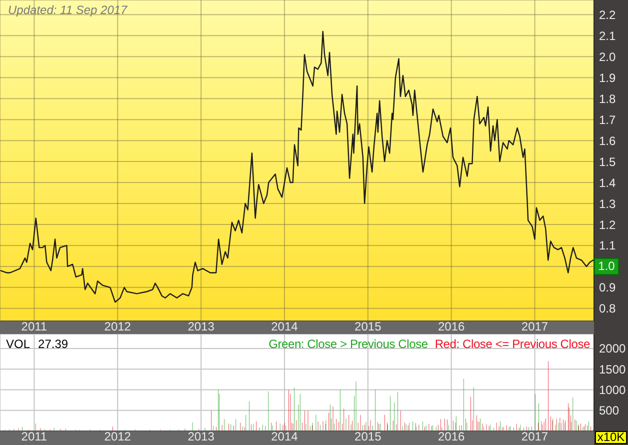 Image resolution: width=628 pixels, height=445 pixels. Describe the element at coordinates (607, 141) in the screenshot. I see `y-tick-label: 1.6` at that location.